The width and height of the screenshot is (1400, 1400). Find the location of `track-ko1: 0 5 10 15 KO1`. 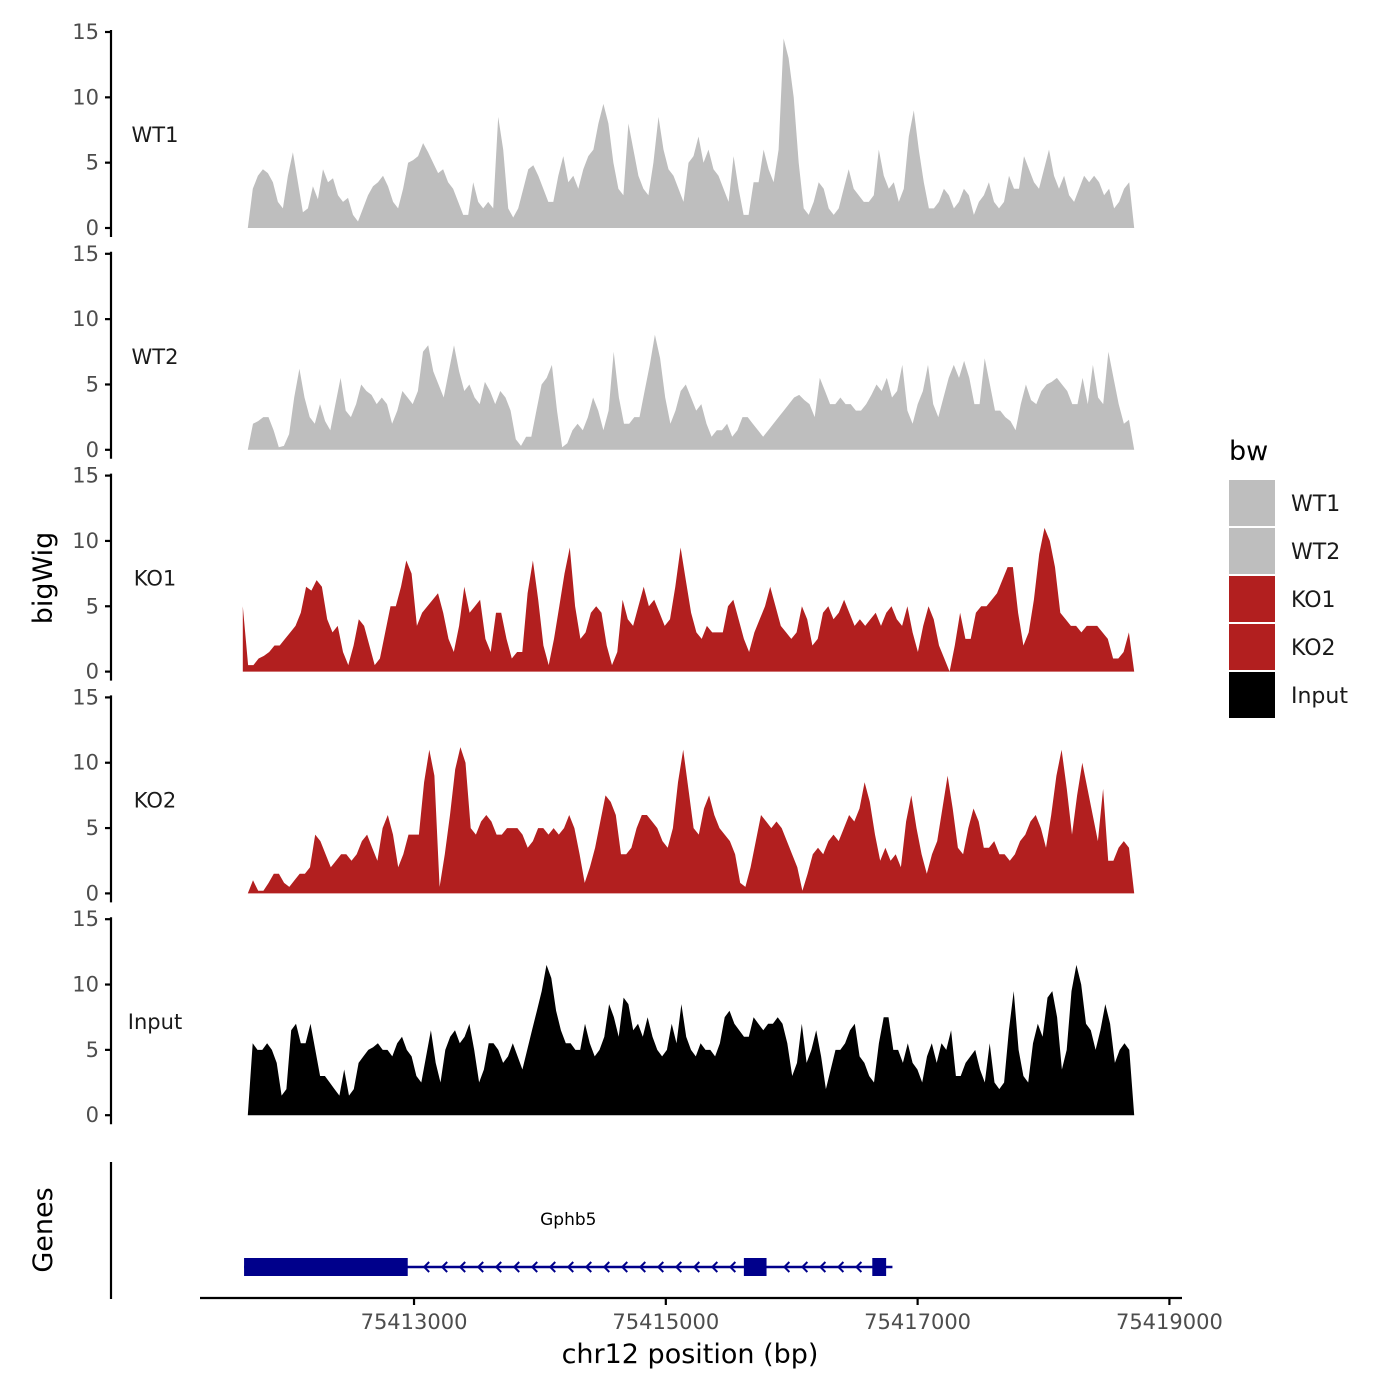

track-ko1: 0 5 10 15 KO1 is located at coordinates (603, 574).